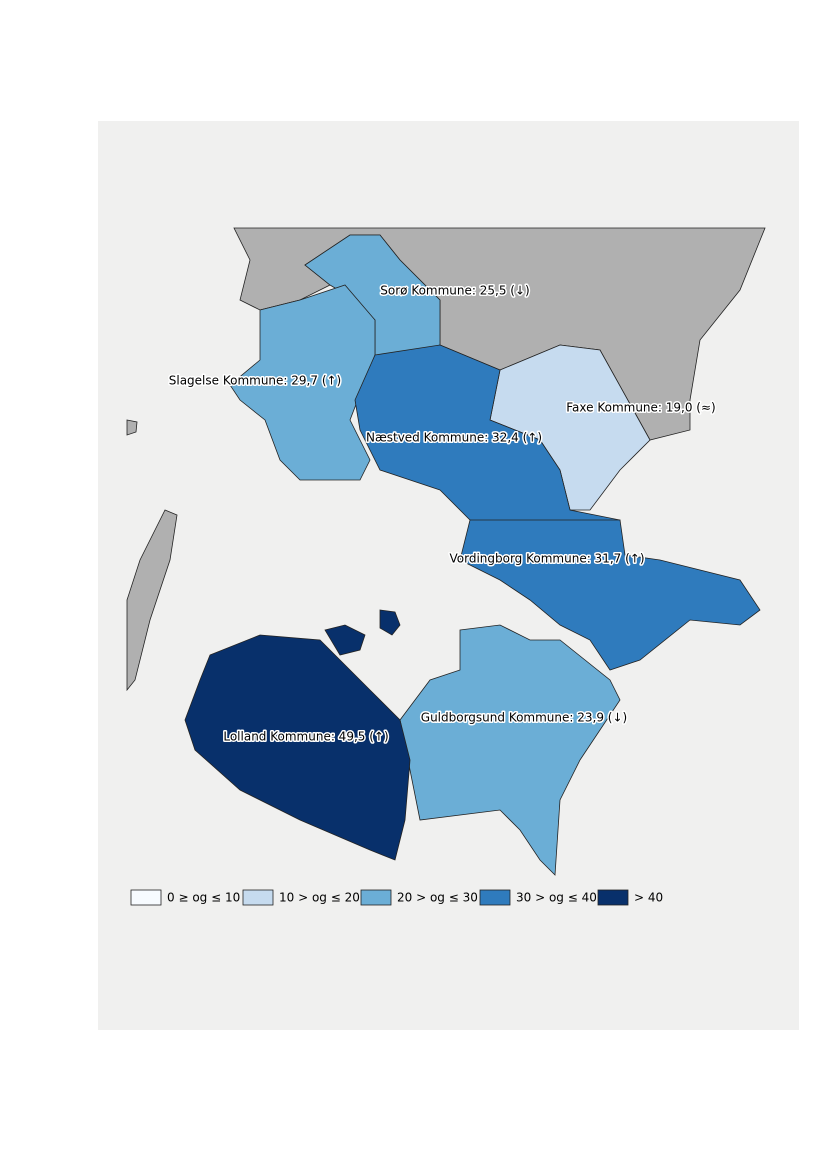 The height and width of the screenshot is (1169, 827). I want to click on region-label: Guldborgsund Kommune: 23,9 (↓), so click(524, 718).